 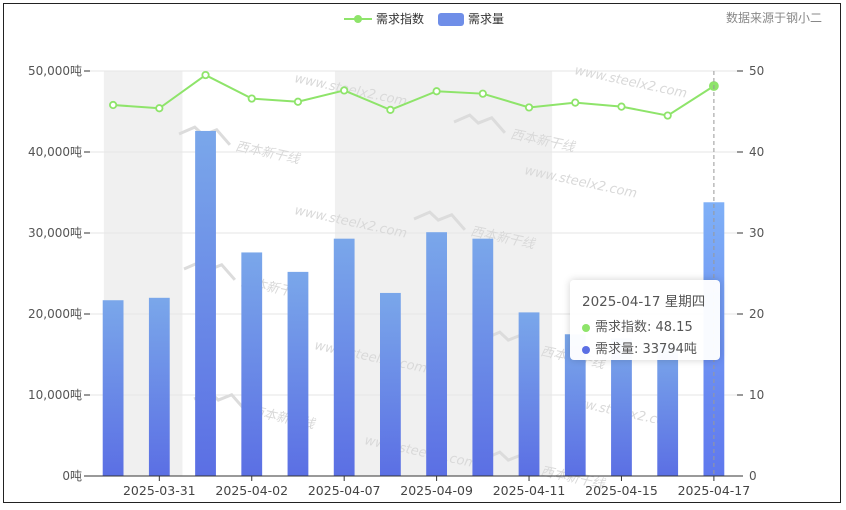 I want to click on legend: 需求指数 需求量, so click(x=424, y=18).